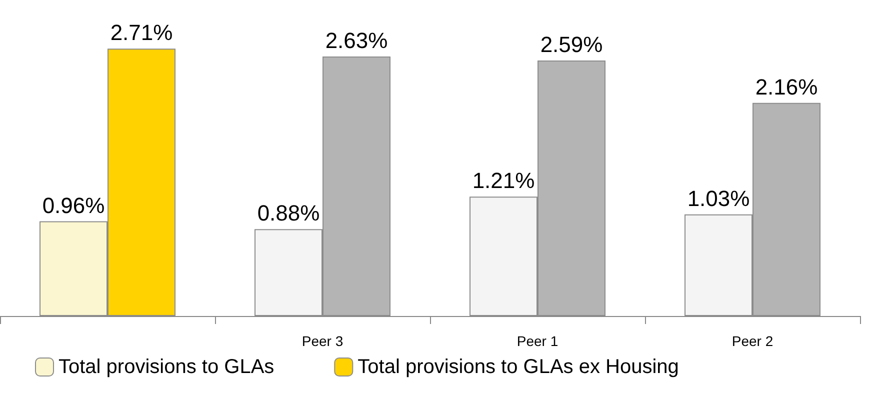 The image size is (870, 408). I want to click on data-label: 0.96%, so click(73, 205).